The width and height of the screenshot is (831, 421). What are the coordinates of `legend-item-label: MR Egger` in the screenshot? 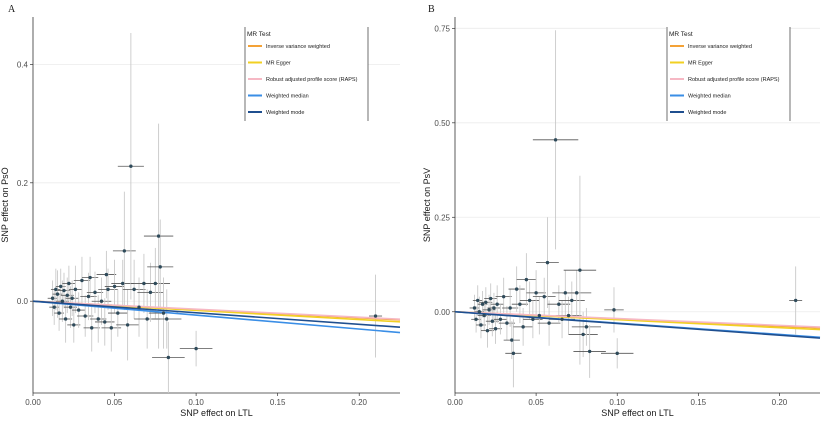 It's located at (700, 64).